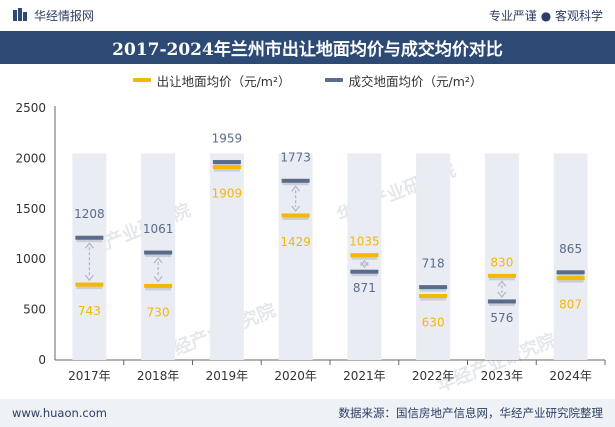 This screenshot has width=615, height=427. What do you see at coordinates (158, 312) in the screenshot?
I see `transfer-value-label: 730` at bounding box center [158, 312].